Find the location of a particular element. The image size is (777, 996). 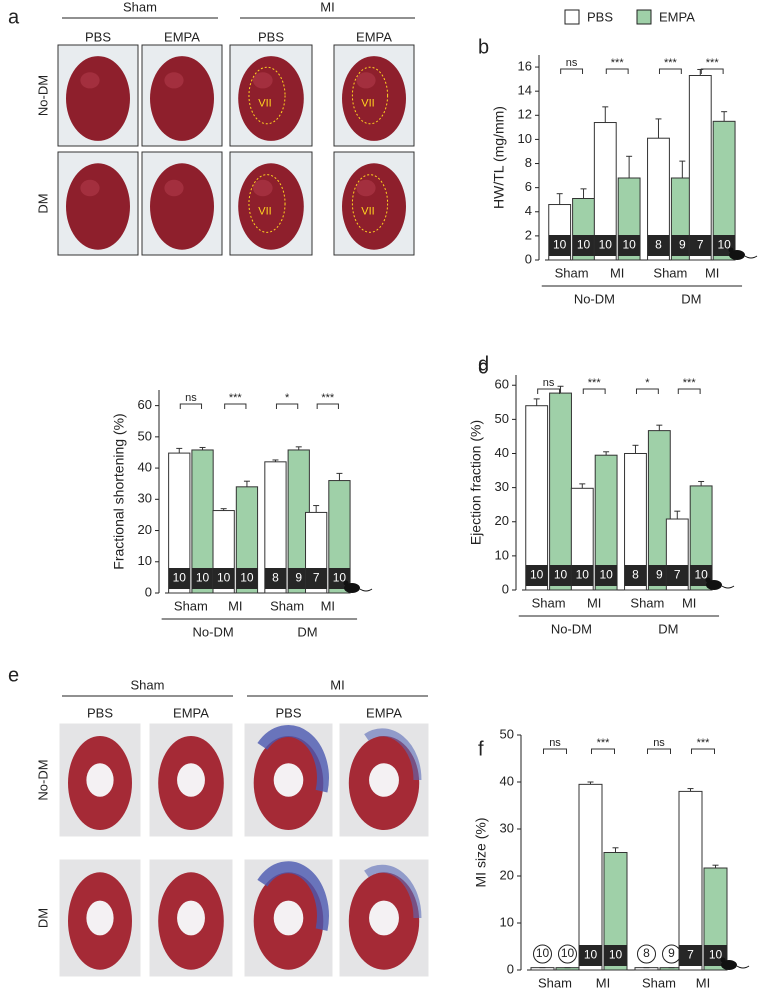

y-tick-label: 4 is located at coordinates (528, 210).